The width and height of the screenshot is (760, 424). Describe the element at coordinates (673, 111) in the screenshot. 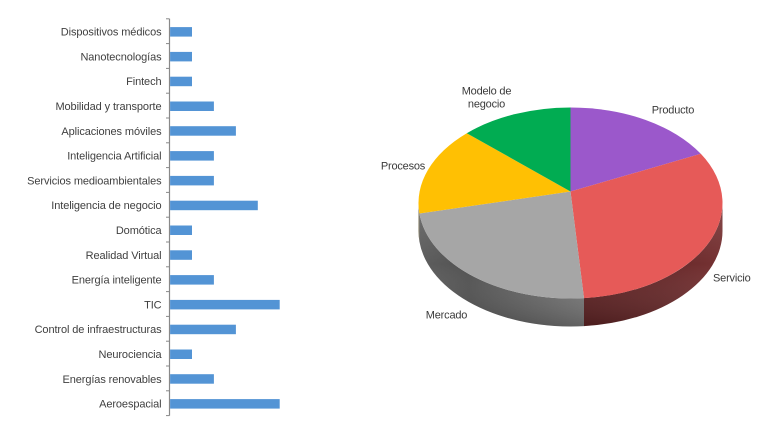

I see `svg-text: Producto` at that location.